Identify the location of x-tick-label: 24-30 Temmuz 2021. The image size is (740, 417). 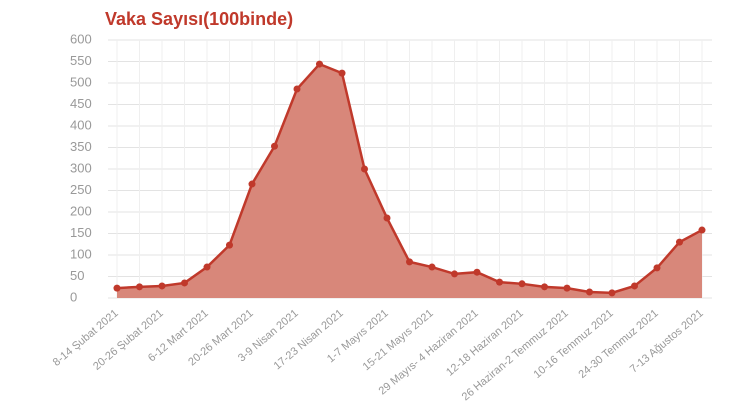
(618, 344).